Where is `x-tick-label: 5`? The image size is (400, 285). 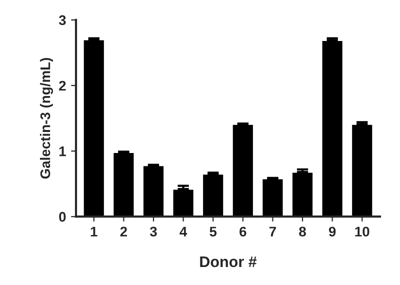
x-tick-label: 5 is located at coordinates (213, 231).